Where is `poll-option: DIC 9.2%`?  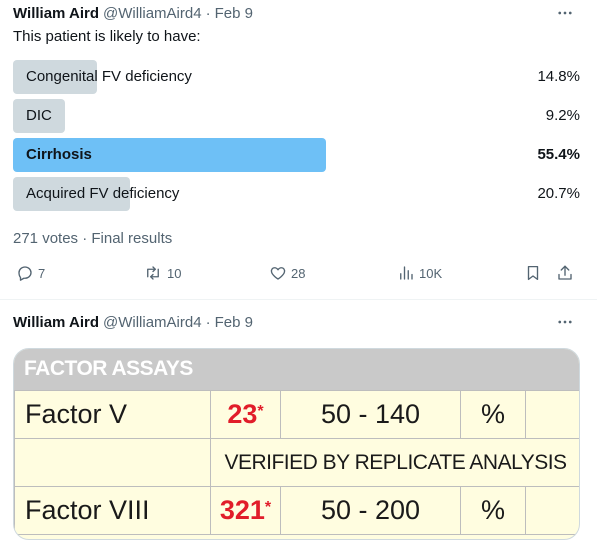
poll-option: DIC 9.2% is located at coordinates (296, 116).